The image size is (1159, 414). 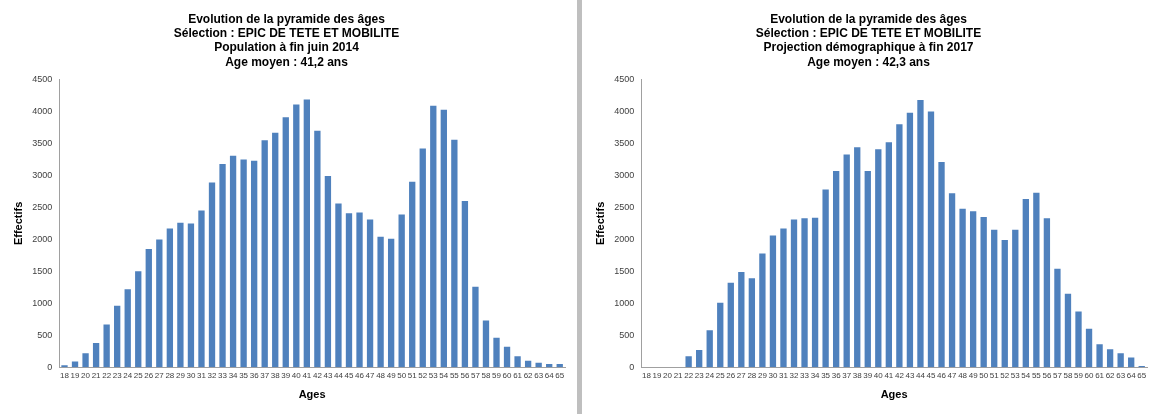 I want to click on x-tick-label: 31, so click(x=202, y=376).